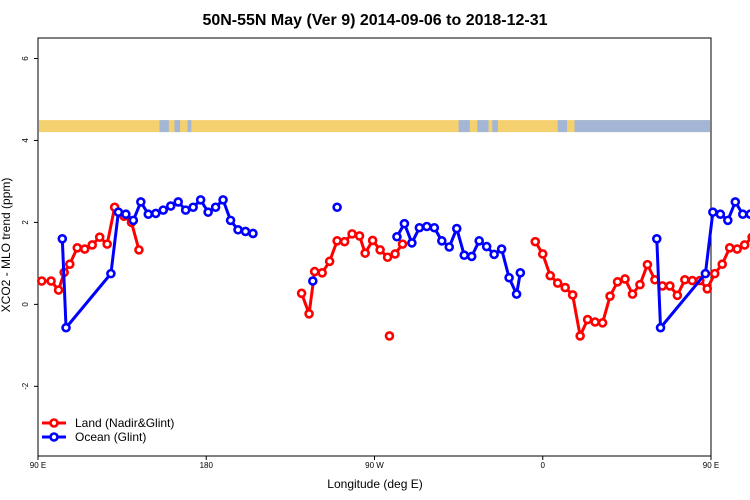 This screenshot has width=750, height=500. What do you see at coordinates (110, 437) in the screenshot?
I see `legend-label-ocean: Ocean (Glint)` at bounding box center [110, 437].